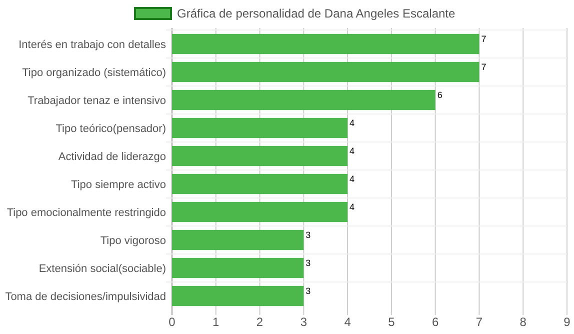 Image resolution: width=574 pixels, height=334 pixels. What do you see at coordinates (348, 322) in the screenshot?
I see `x-tick-label: 4` at bounding box center [348, 322].